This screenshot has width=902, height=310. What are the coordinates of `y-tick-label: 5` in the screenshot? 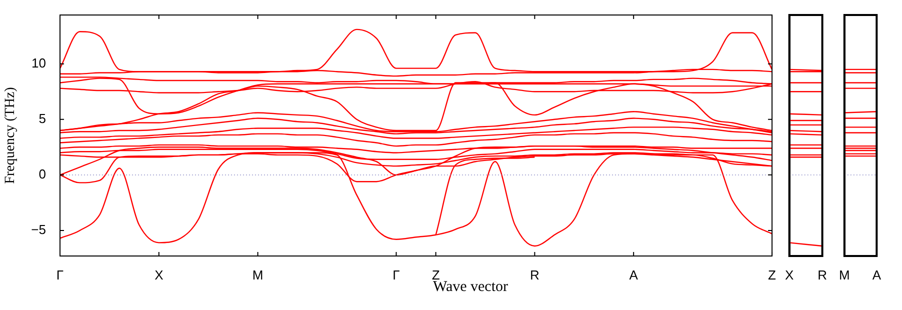 It's located at (42, 118).